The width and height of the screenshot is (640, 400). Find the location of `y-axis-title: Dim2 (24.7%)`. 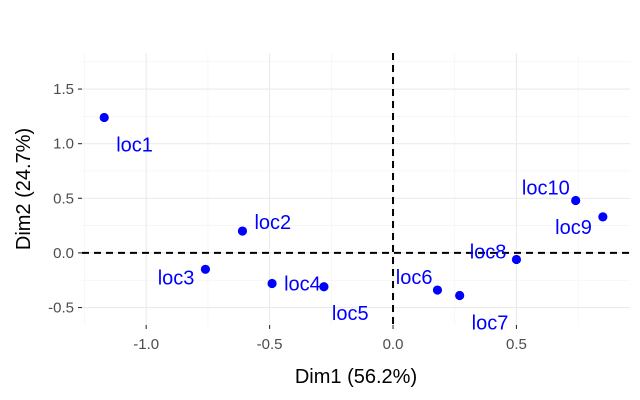

y-axis-title: Dim2 (24.7%) is located at coordinates (24, 189).